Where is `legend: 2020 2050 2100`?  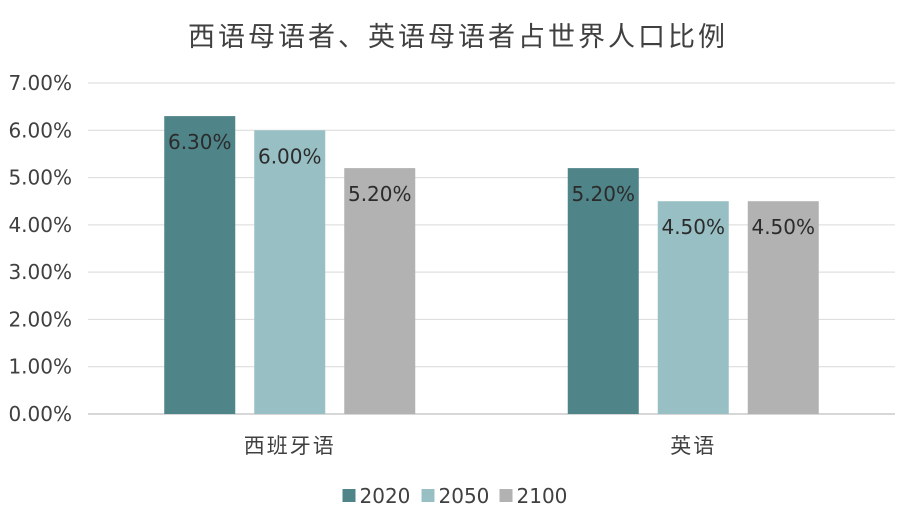 legend: 2020 2050 2100 is located at coordinates (455, 496).